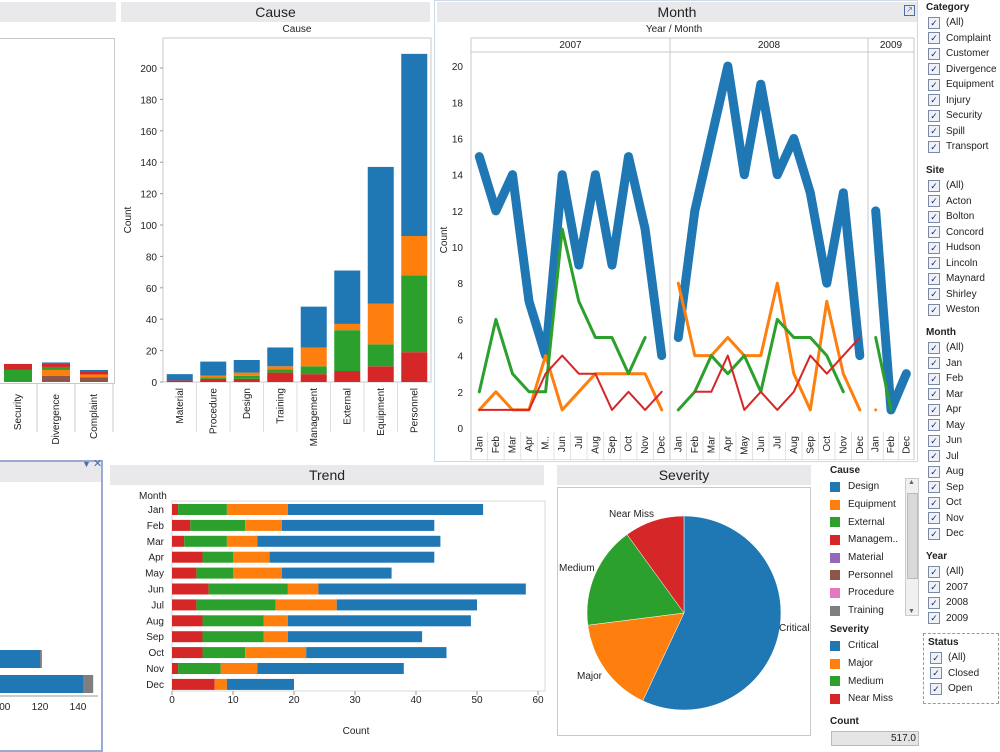 The image size is (1000, 752). What do you see at coordinates (865, 540) in the screenshot?
I see `cause-legend-item: Managem..` at bounding box center [865, 540].